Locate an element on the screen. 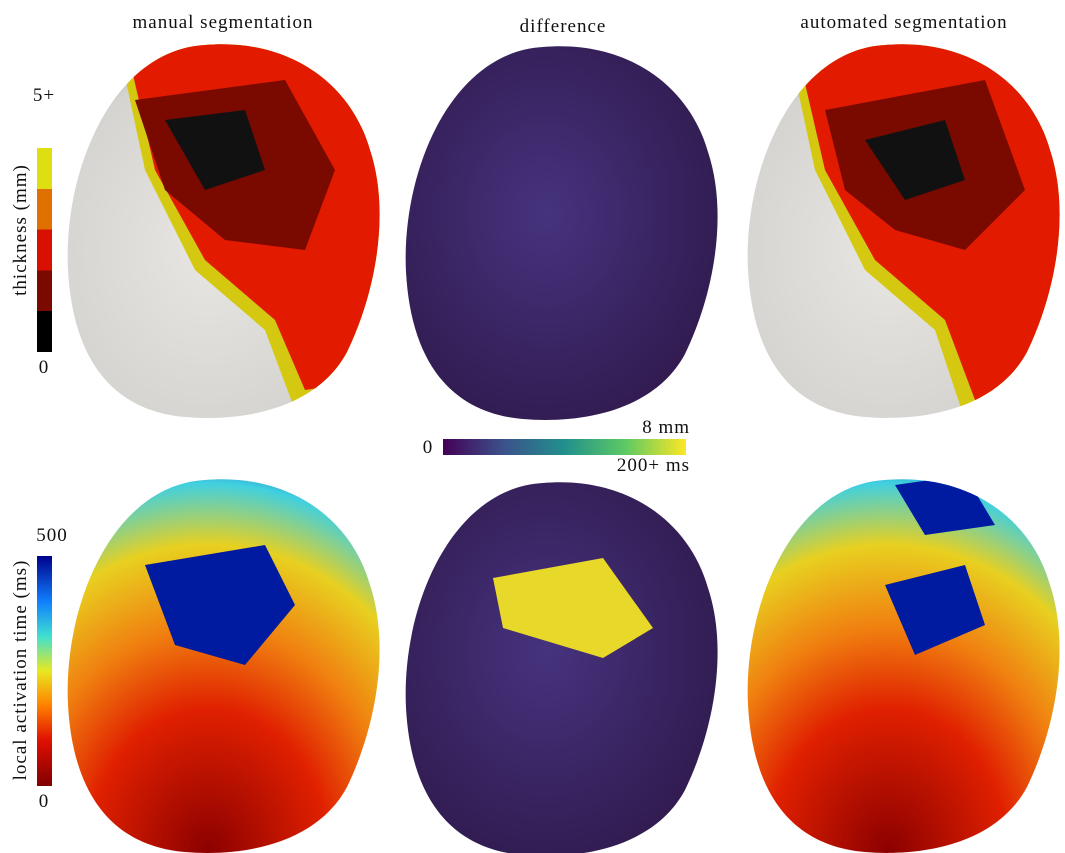 Image resolution: width=1065 pixels, height=853 pixels. panel-title: manual segmentation is located at coordinates (223, 22).